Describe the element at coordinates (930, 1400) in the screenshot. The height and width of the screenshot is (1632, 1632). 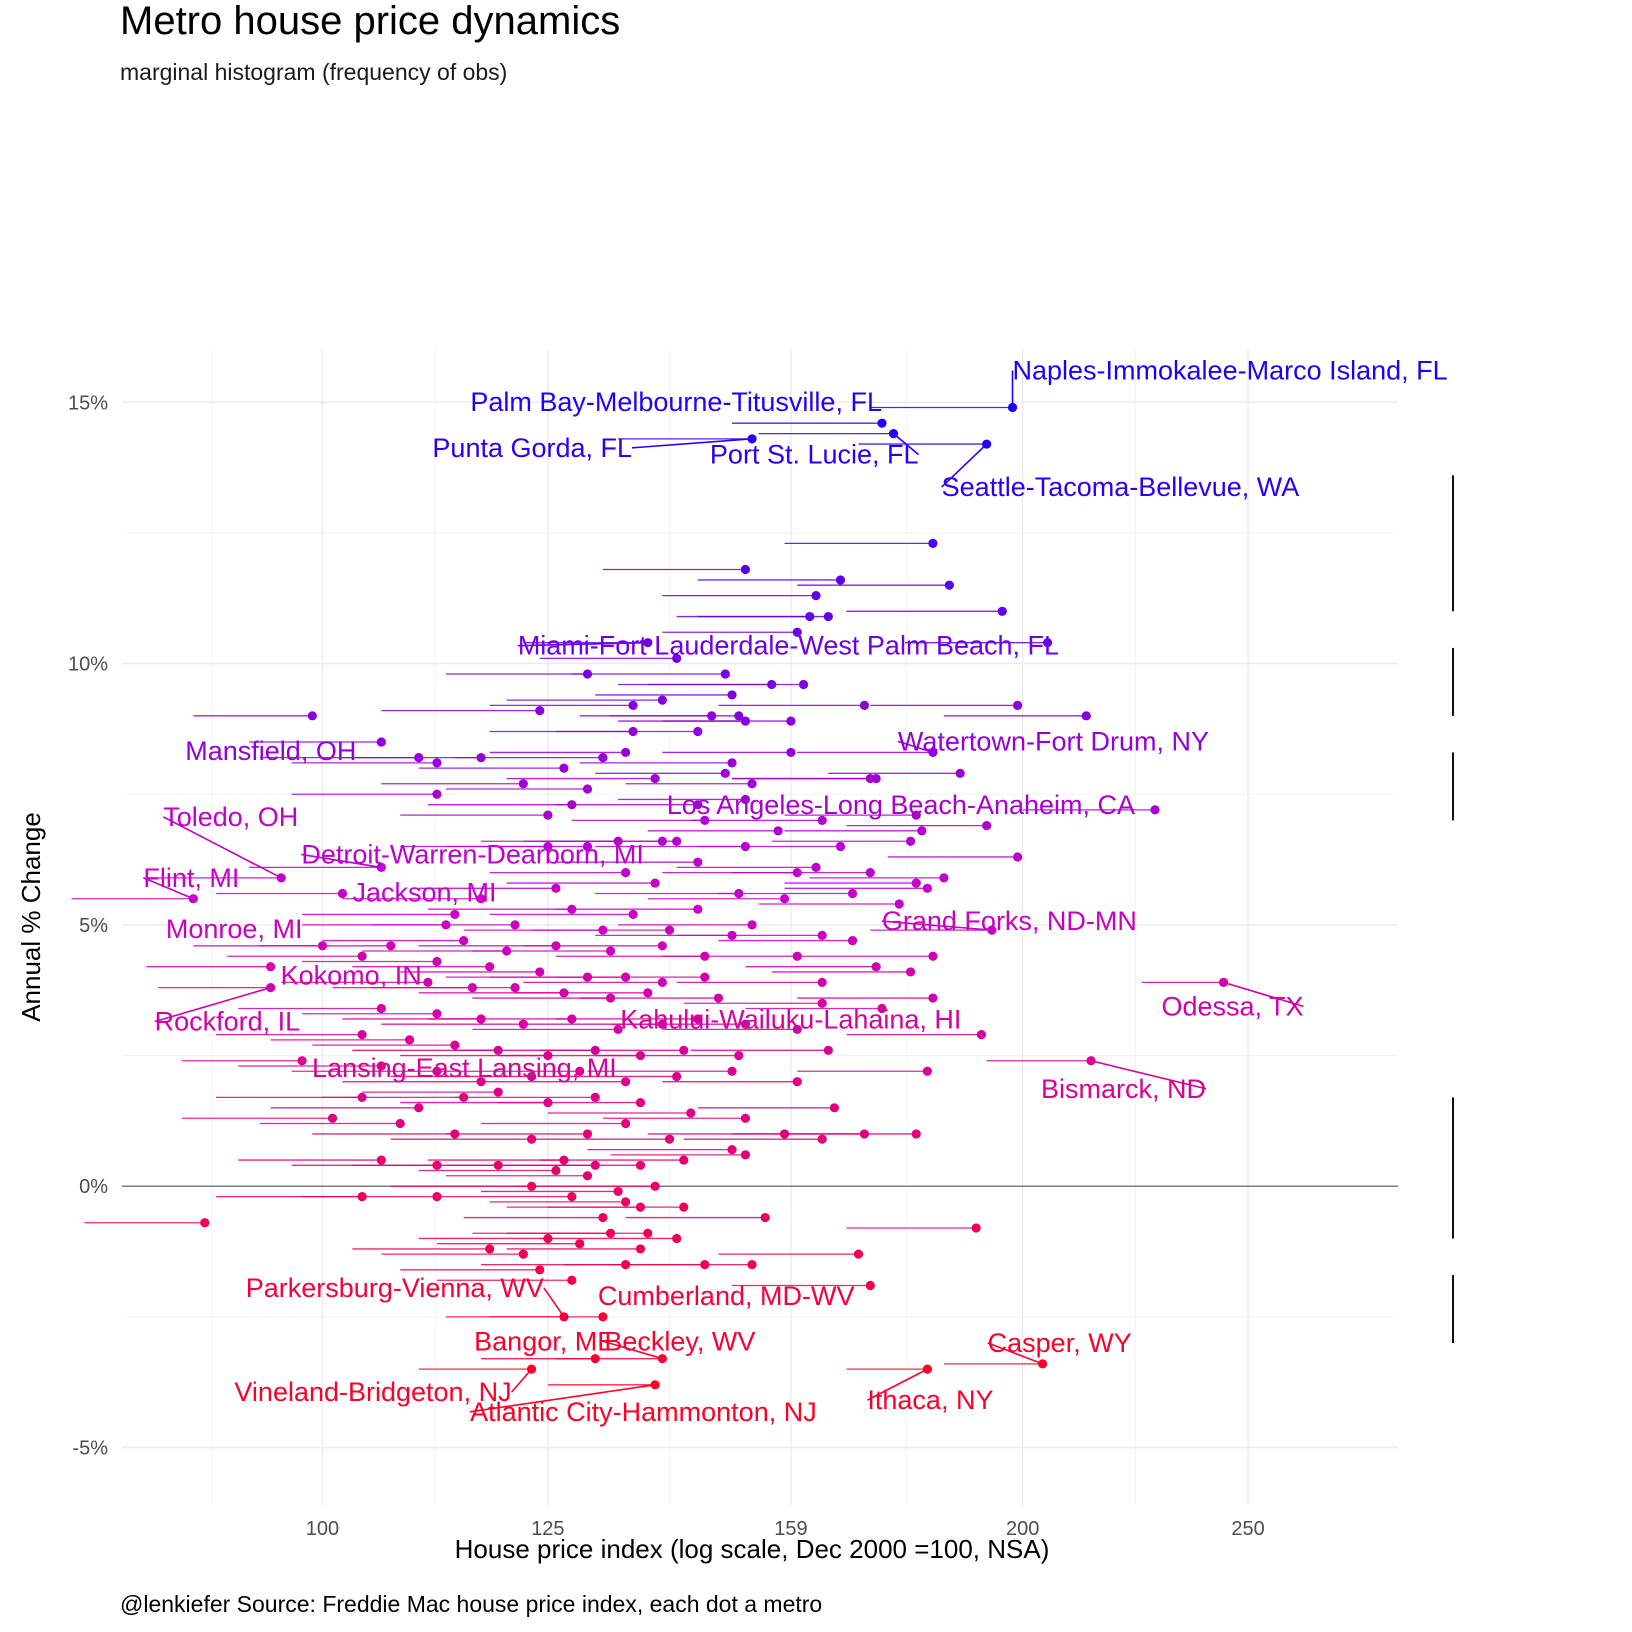
I see `metro-label: Ithaca, NY` at that location.